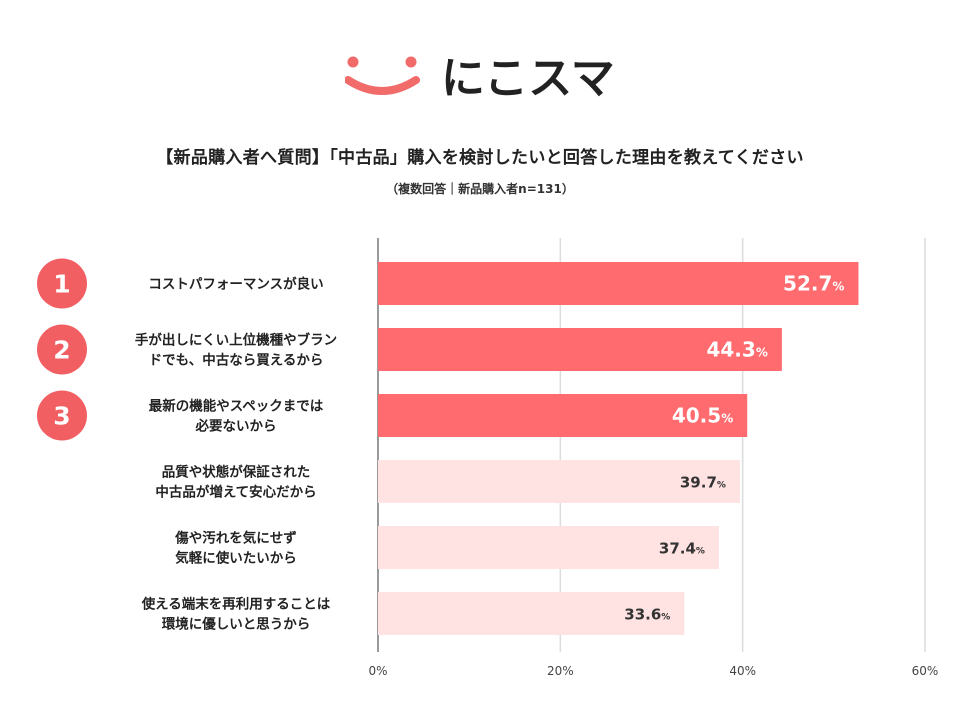 The width and height of the screenshot is (960, 720). What do you see at coordinates (377, 671) in the screenshot?
I see `x-tick-label: 0%` at bounding box center [377, 671].